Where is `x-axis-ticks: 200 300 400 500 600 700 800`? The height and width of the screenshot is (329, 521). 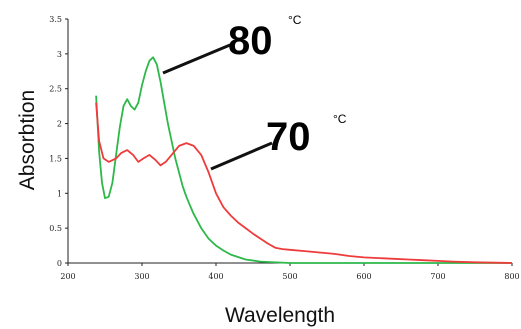 x-axis-ticks: 200 300 400 500 600 700 800 is located at coordinates (290, 272).